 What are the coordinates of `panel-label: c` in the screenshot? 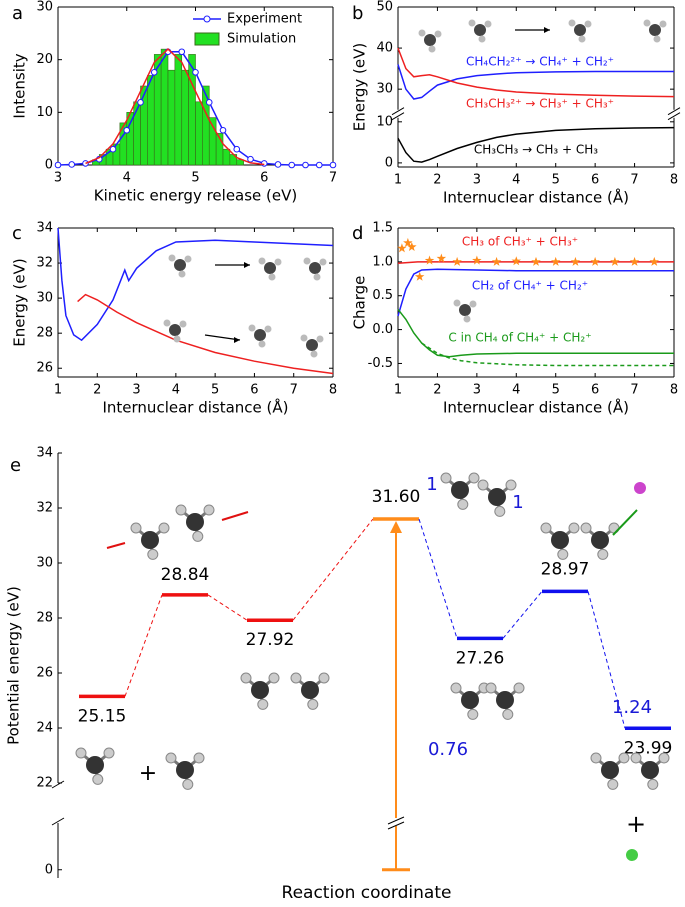 It's located at (17, 233).